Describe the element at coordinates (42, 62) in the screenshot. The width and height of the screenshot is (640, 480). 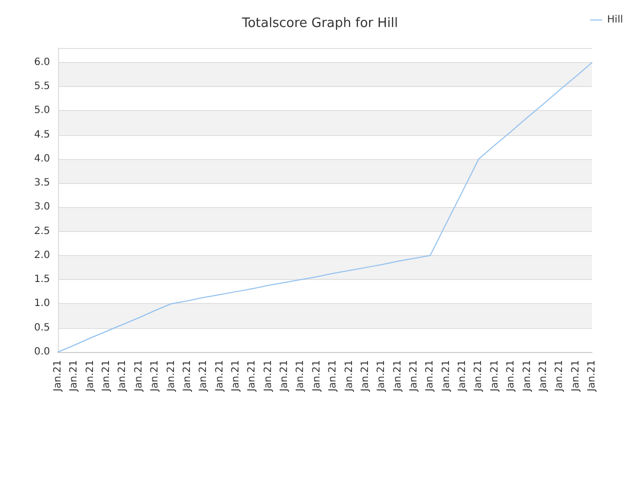
I see `y-tick-label: 6.0` at that location.